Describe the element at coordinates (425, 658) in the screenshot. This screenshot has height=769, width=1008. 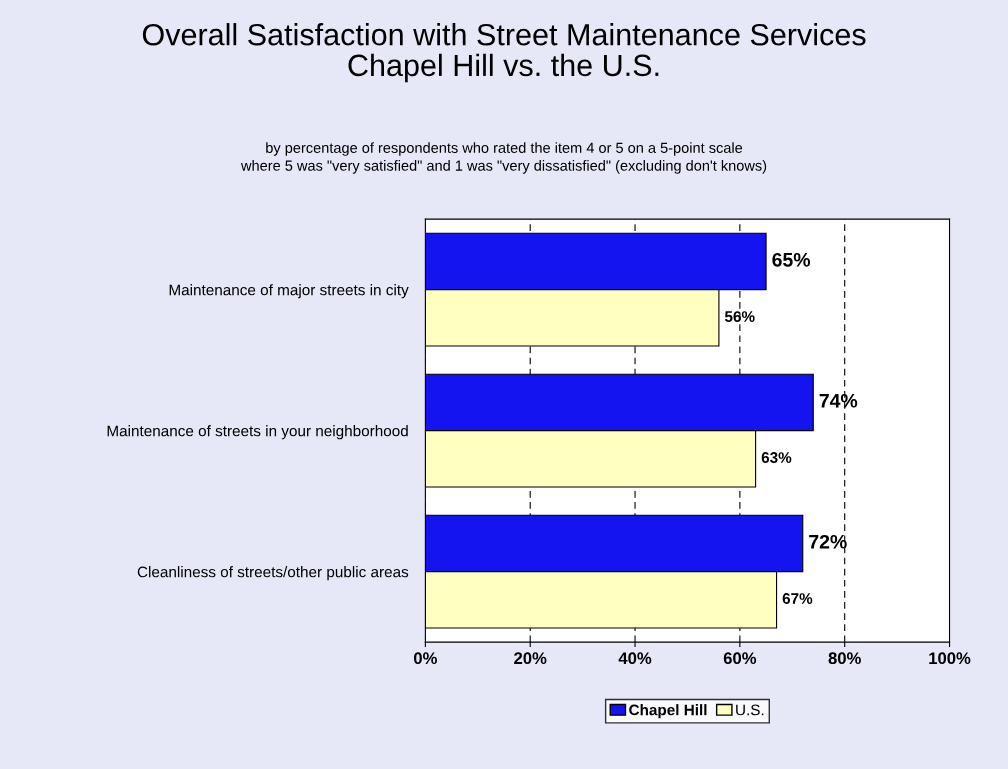
I see `x-tick-label: 0%` at that location.